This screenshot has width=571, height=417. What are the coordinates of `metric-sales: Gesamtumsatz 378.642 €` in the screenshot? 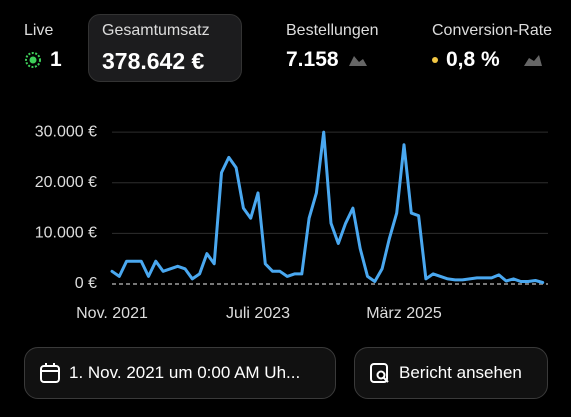 It's located at (156, 48).